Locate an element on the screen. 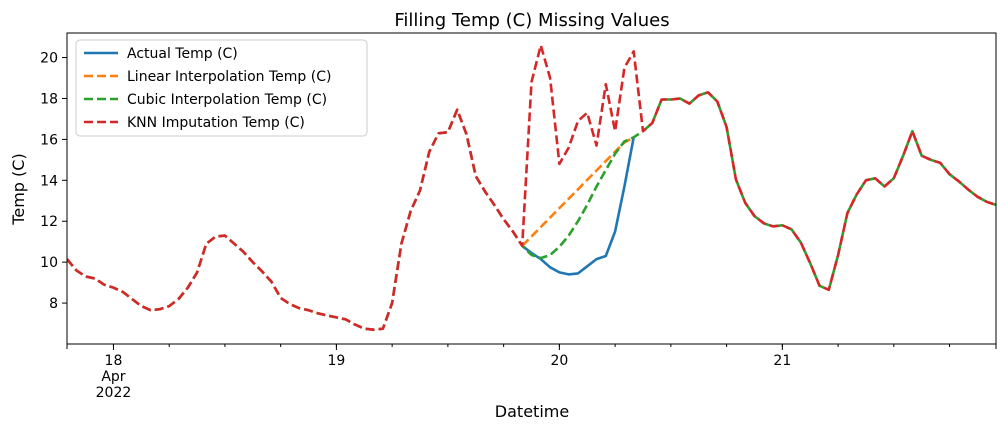  x-axis-label: Datetime is located at coordinates (532, 411).